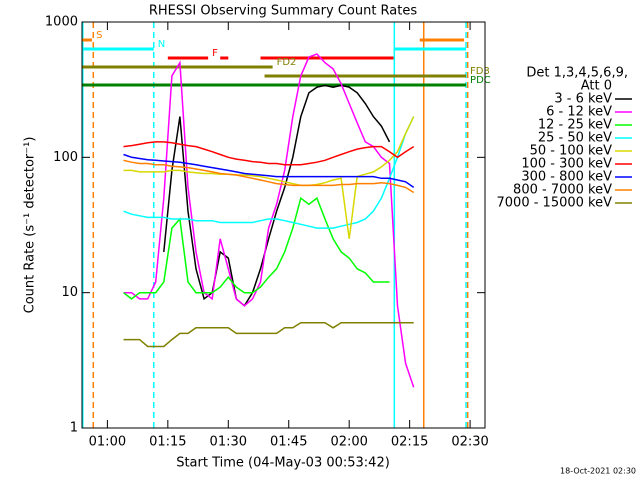  I want to click on flag-label: F, so click(215, 53).